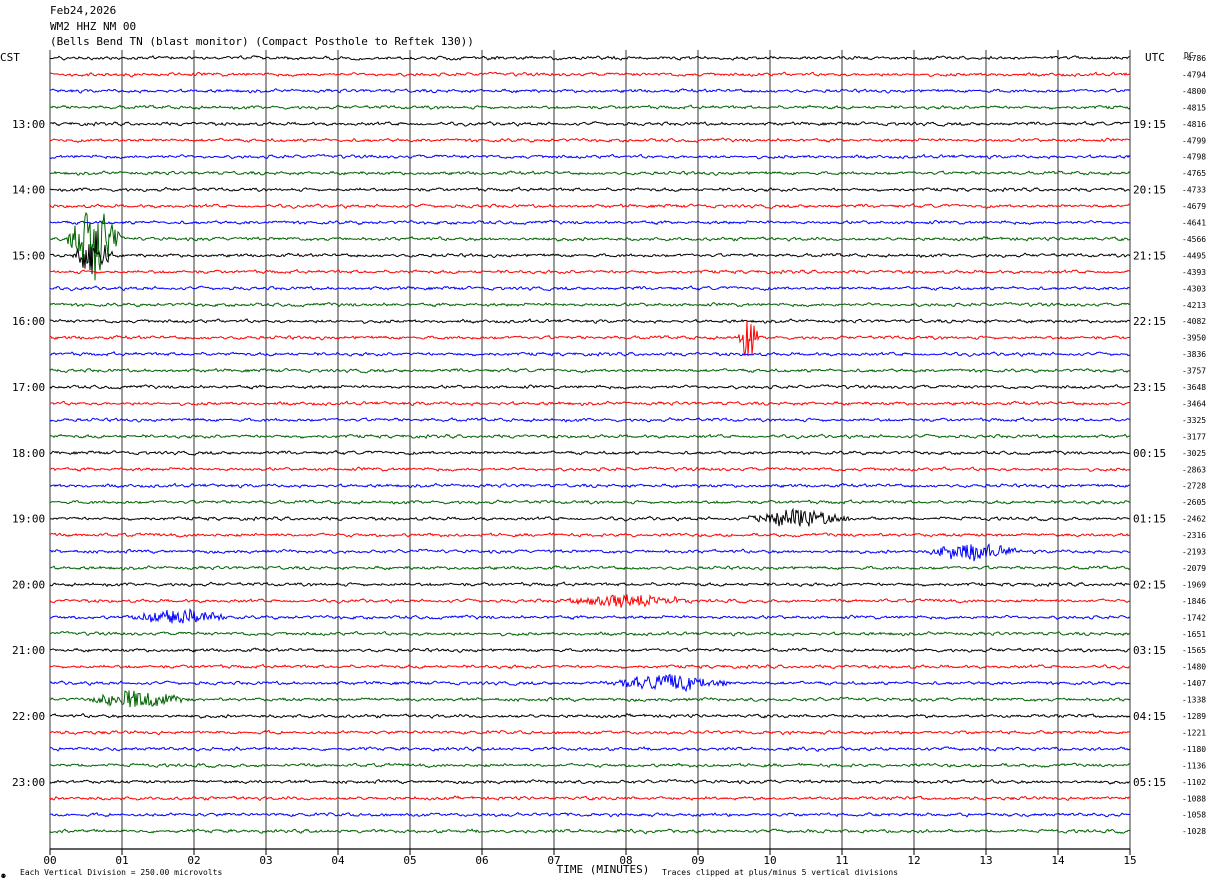  I want to click on x-tick-label: 14, so click(1058, 860).